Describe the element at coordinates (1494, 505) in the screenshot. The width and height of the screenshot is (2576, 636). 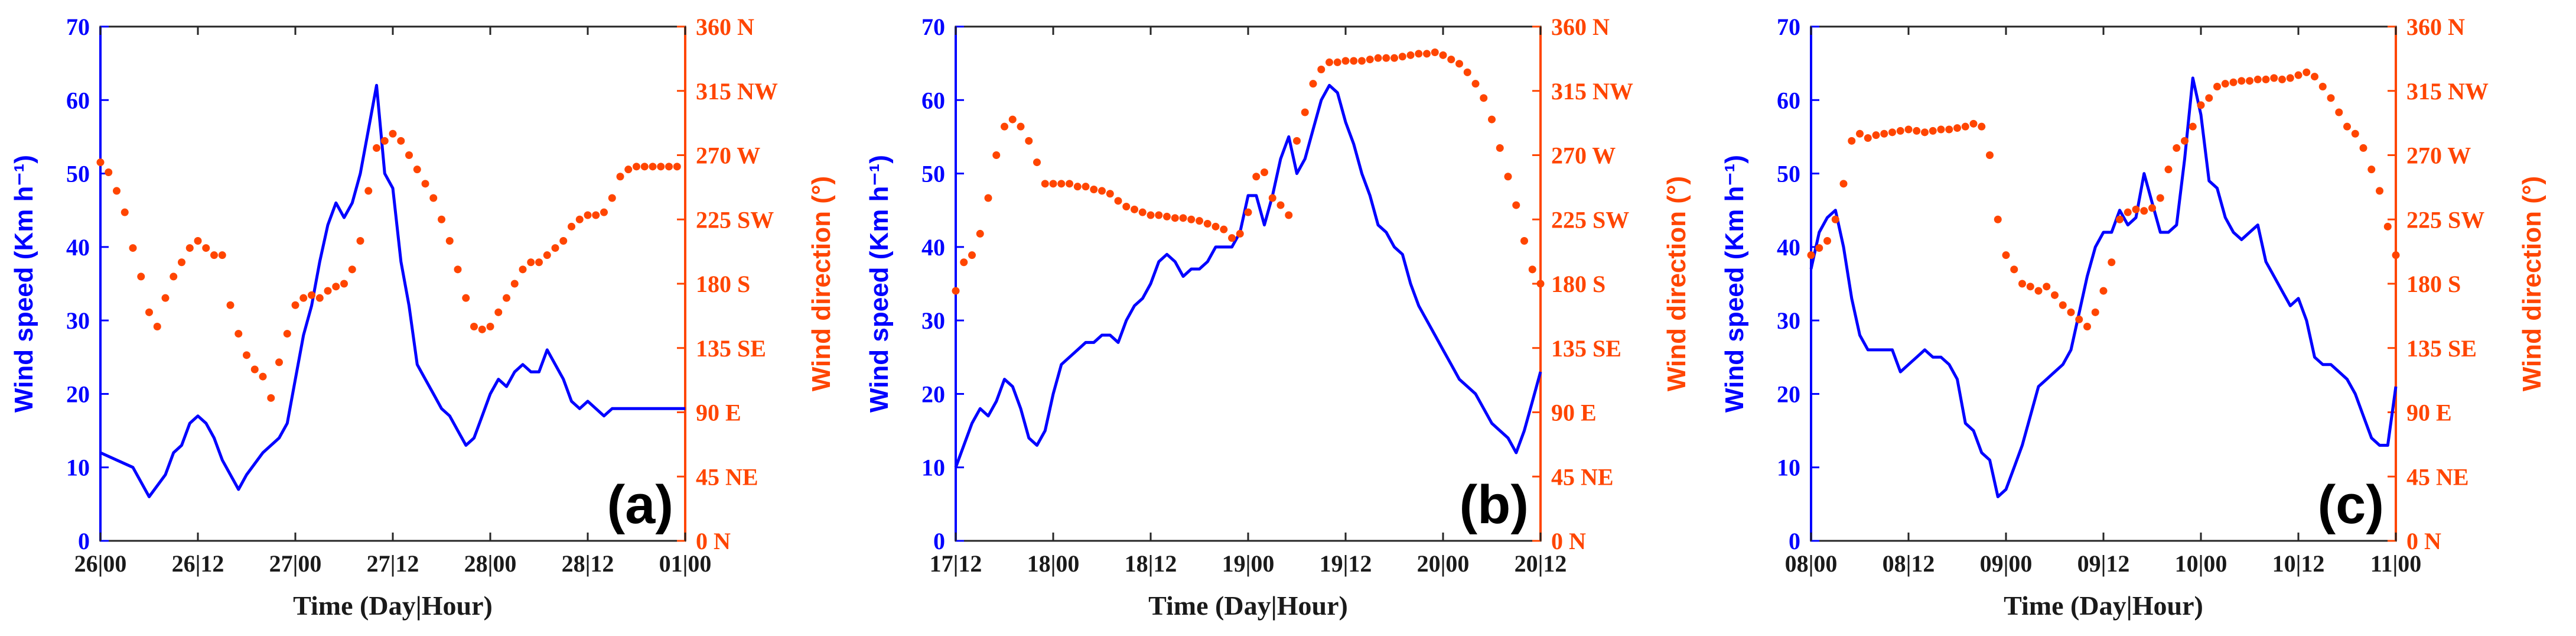
I see `panel-label: (b)` at that location.